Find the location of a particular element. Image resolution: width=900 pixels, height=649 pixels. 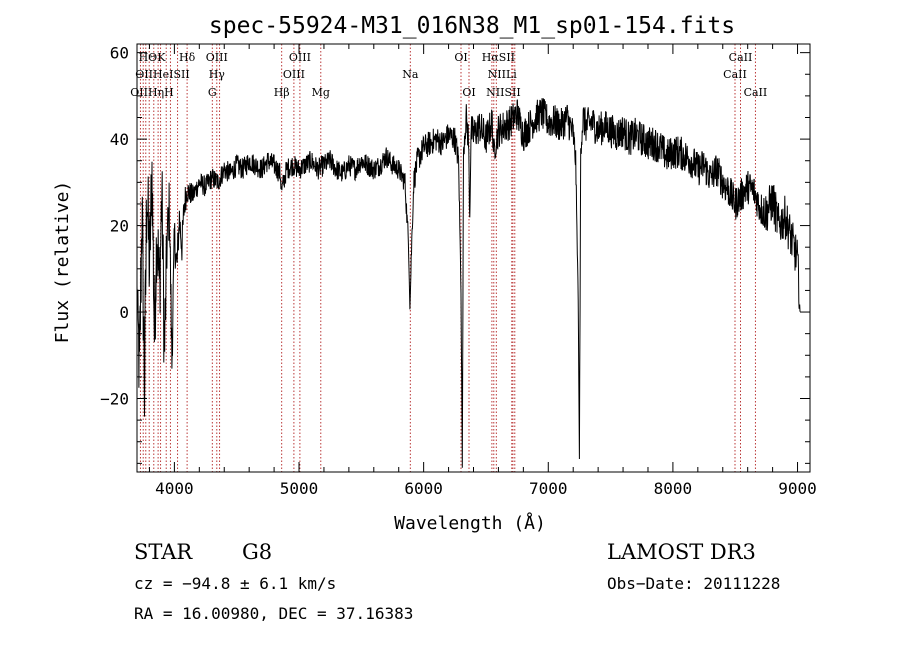

x-tick-label-1: 5000 is located at coordinates (299, 488).